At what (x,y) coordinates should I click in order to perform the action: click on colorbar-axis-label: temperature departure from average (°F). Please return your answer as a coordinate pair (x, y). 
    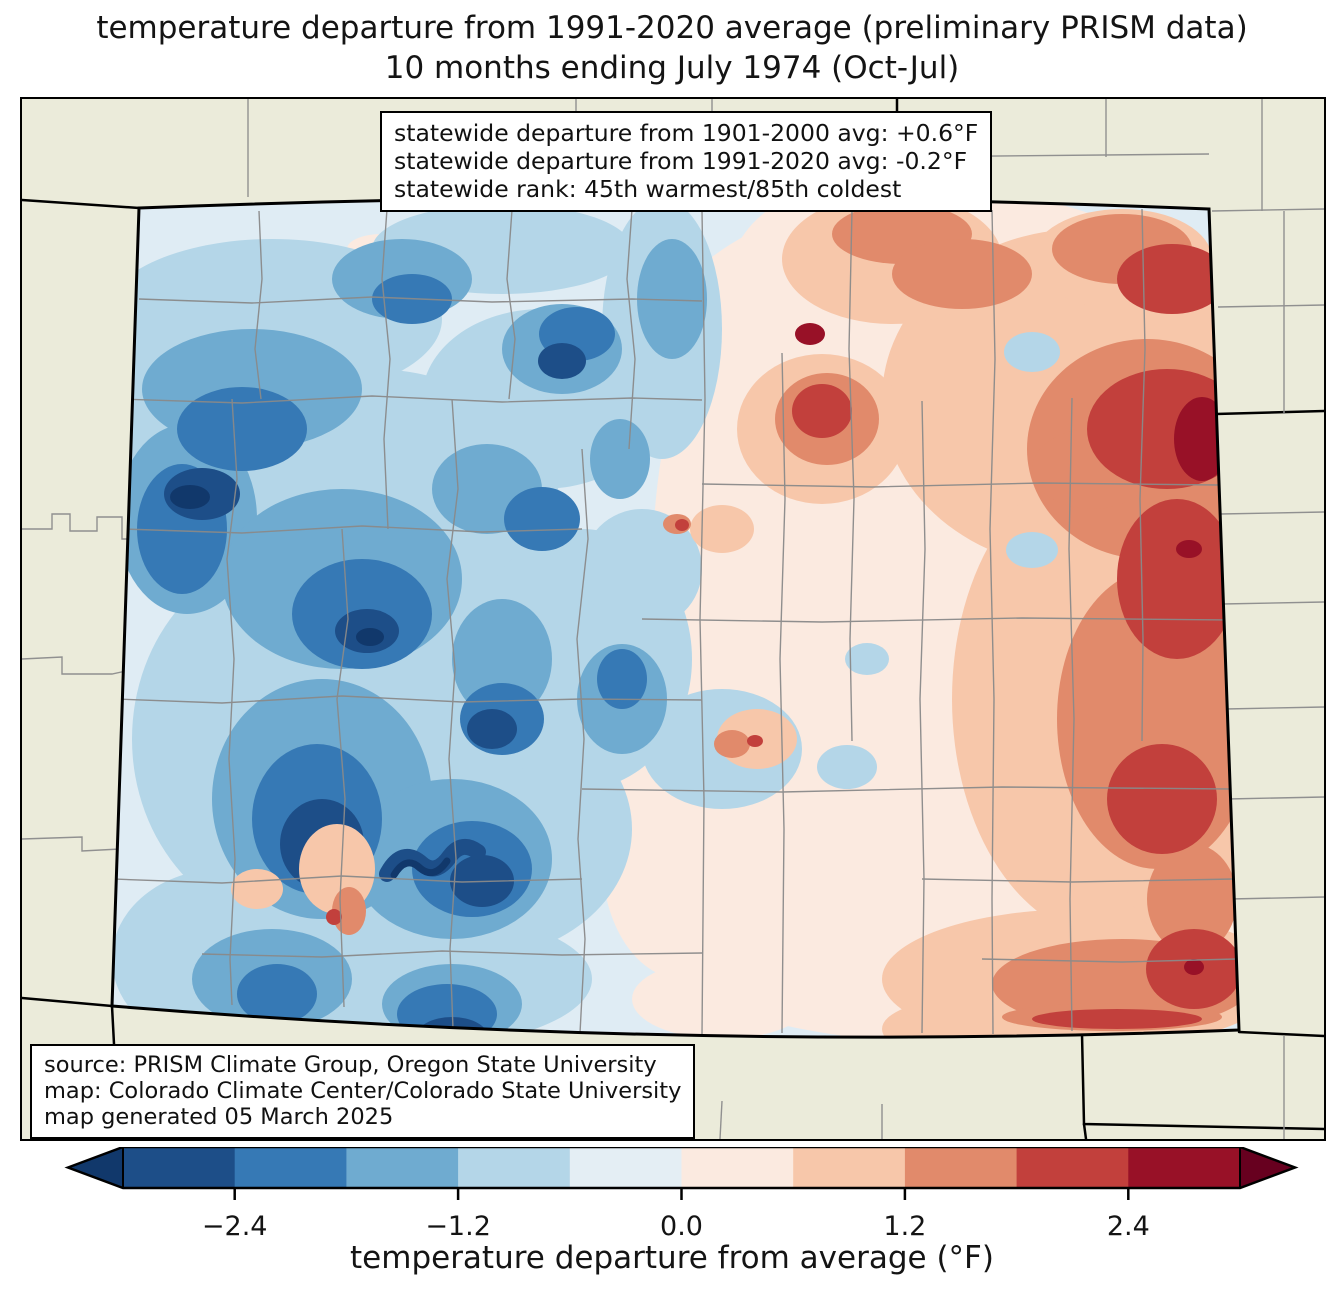
    Looking at the image, I should click on (672, 1258).